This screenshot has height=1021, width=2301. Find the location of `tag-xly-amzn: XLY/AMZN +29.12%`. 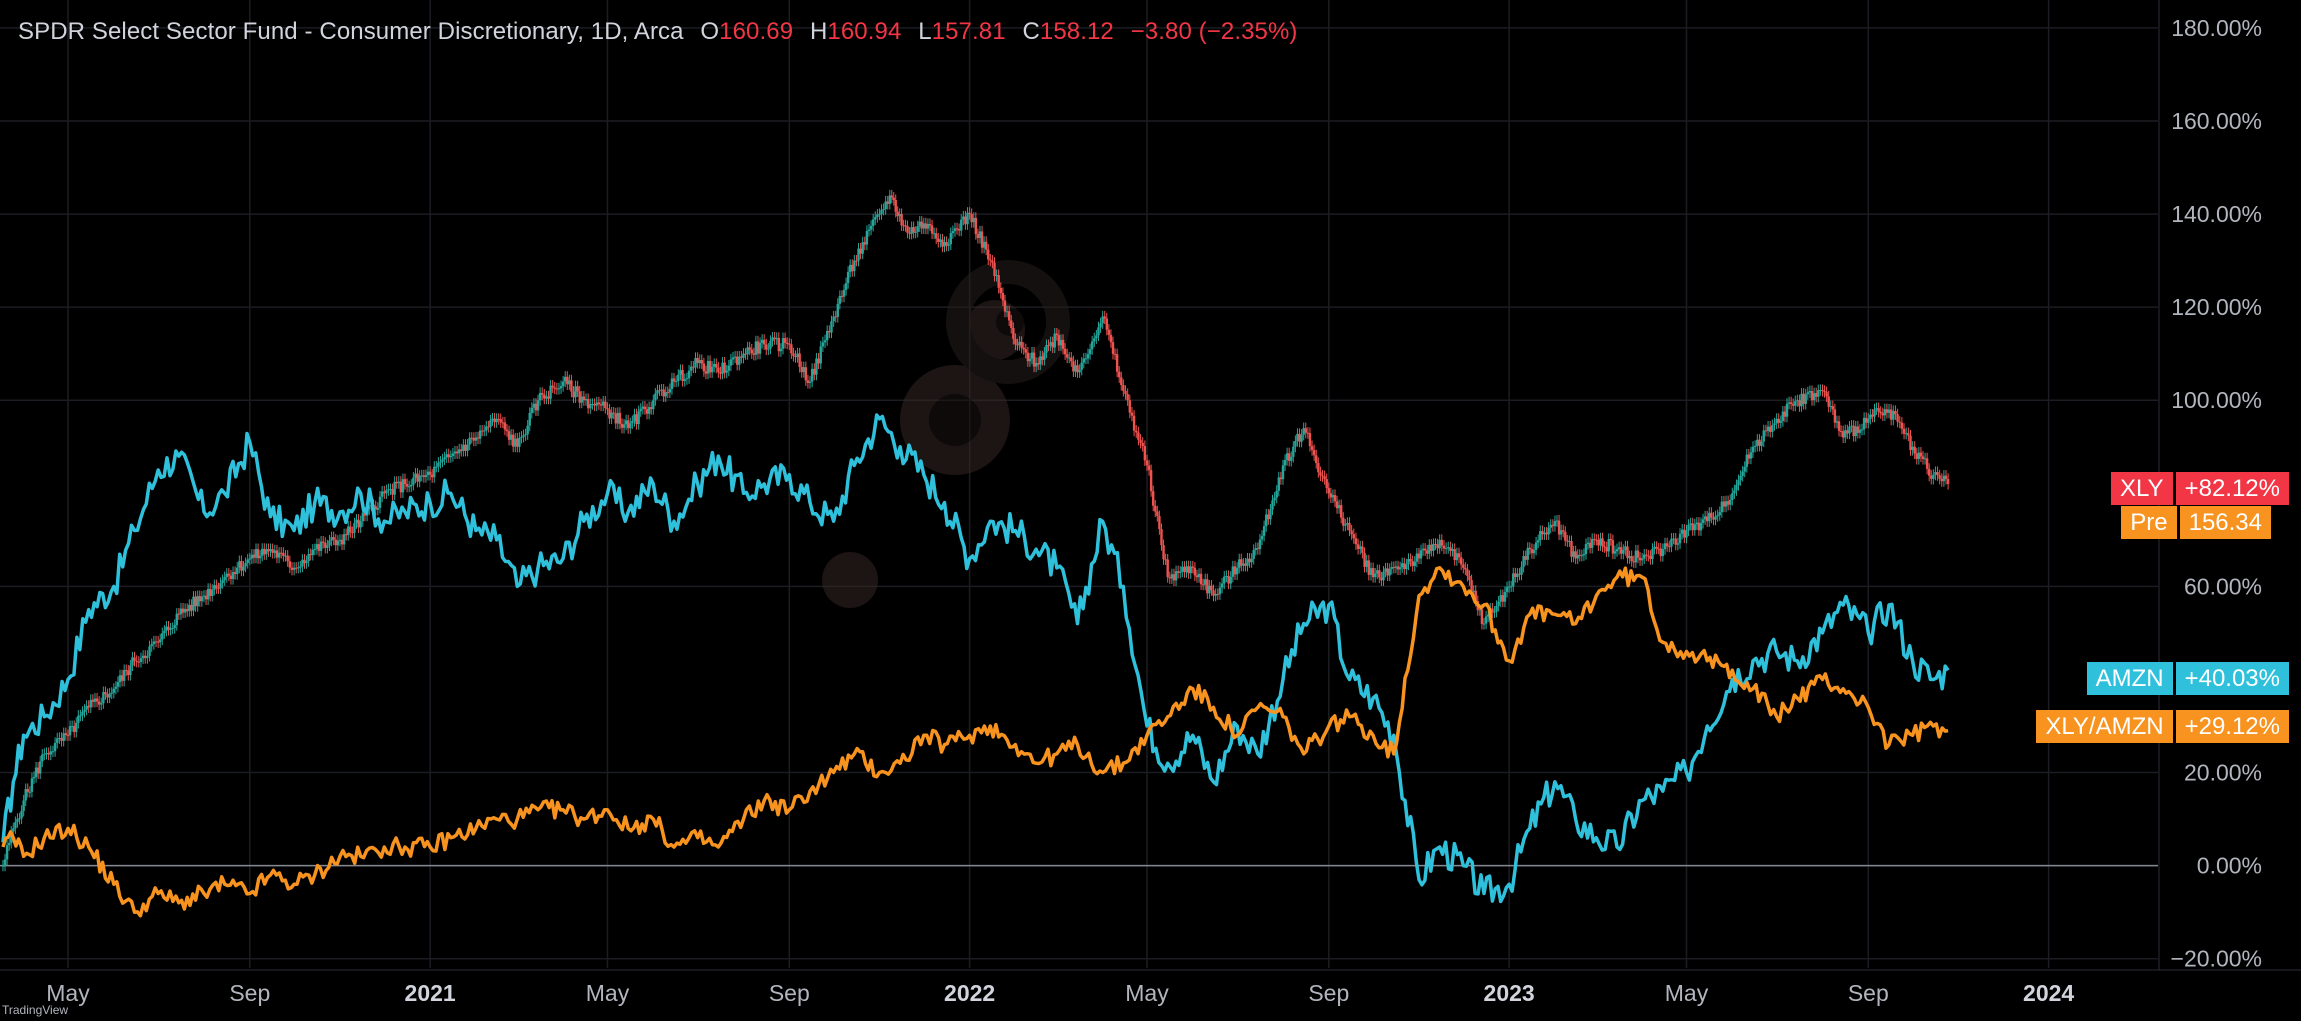

tag-xly-amzn: XLY/AMZN +29.12% is located at coordinates (2162, 726).